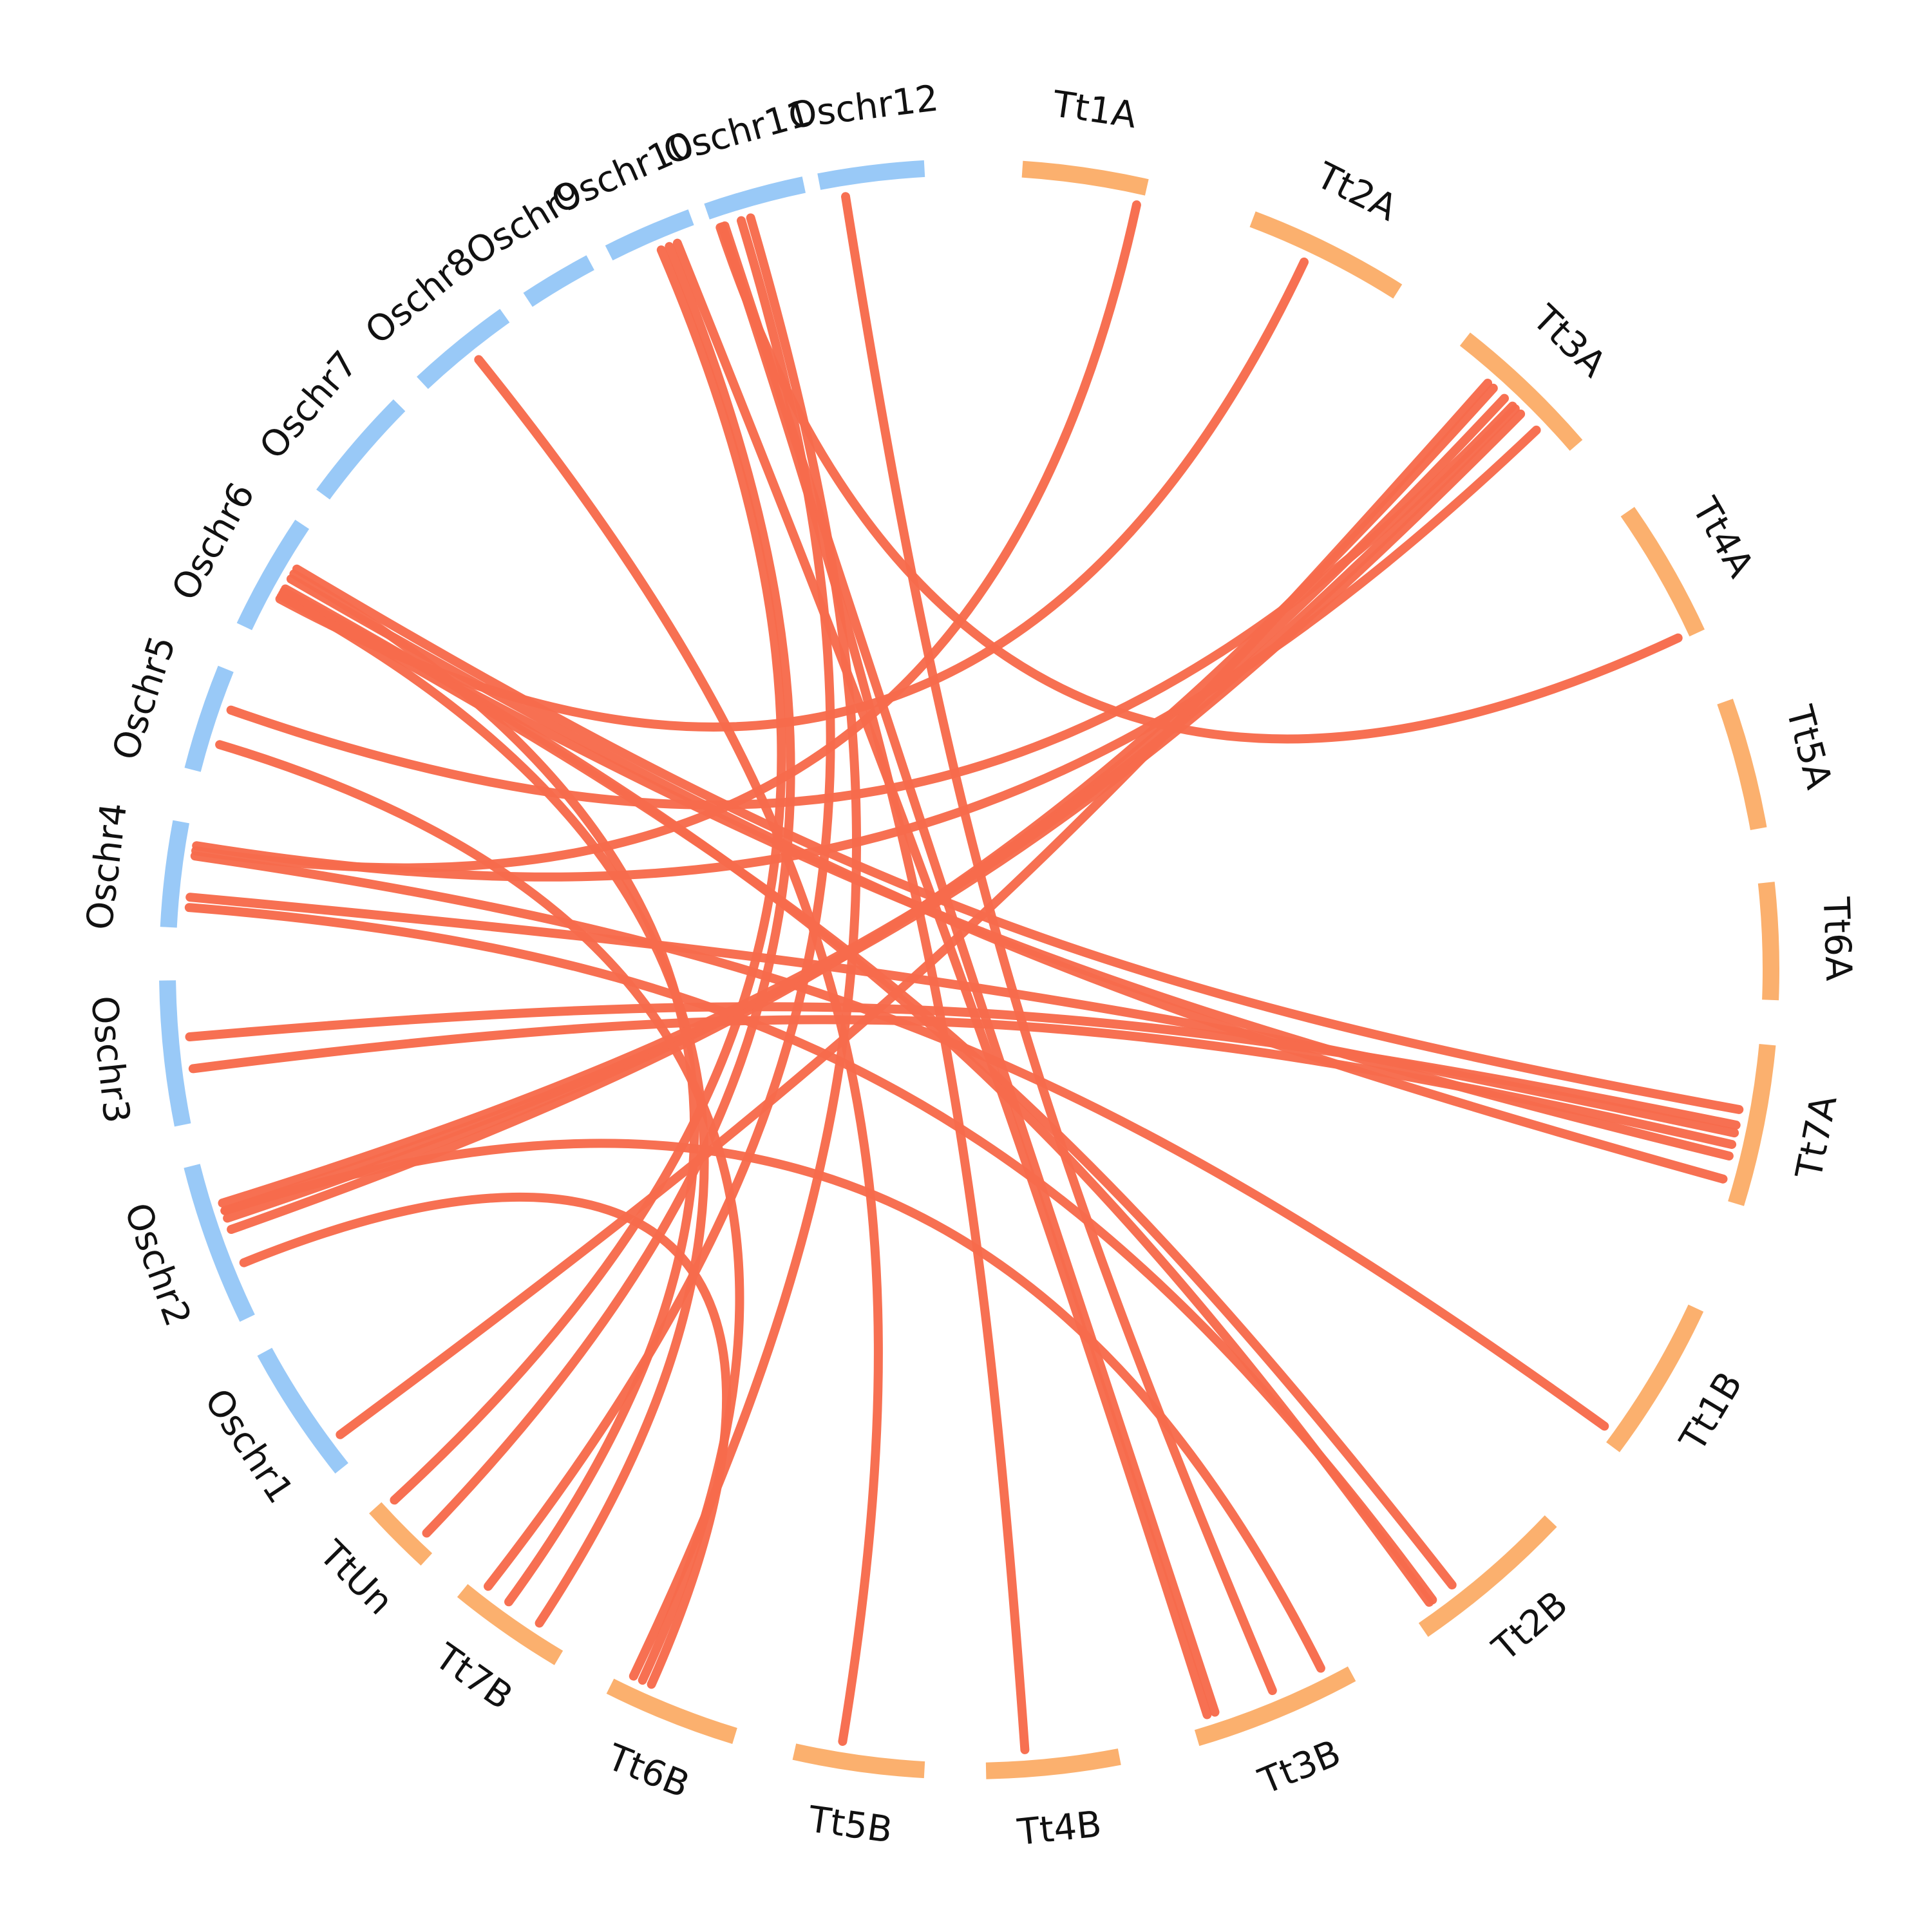  I want to click on ideogram-Tt5B, so click(858, 1761).